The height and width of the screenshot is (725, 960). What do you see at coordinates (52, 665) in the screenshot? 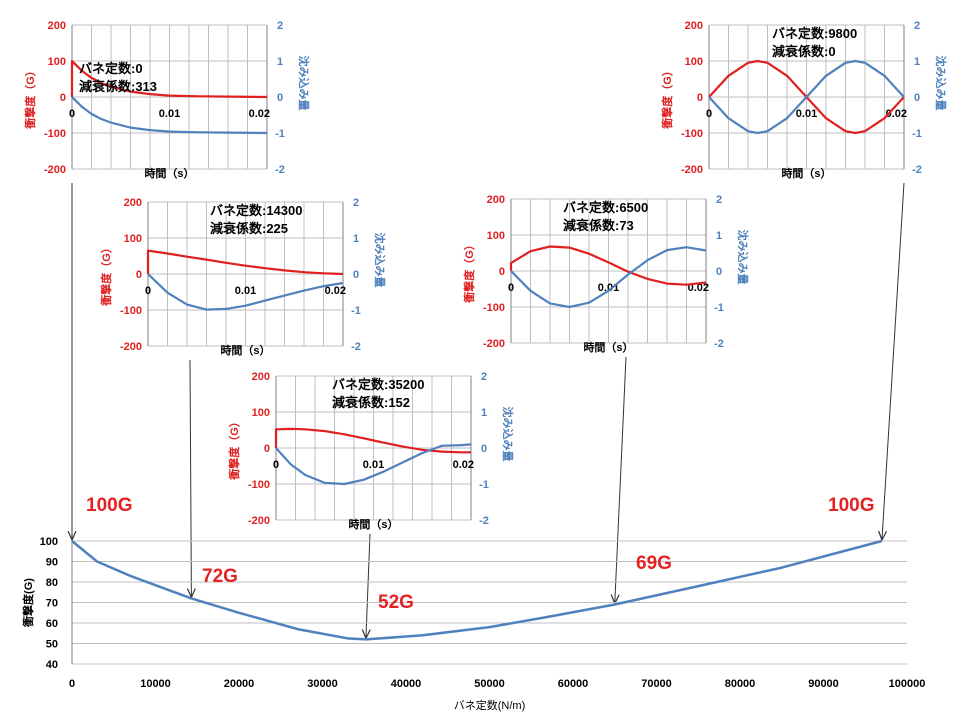
I see `main-y-tick-label: 40` at bounding box center [52, 665].